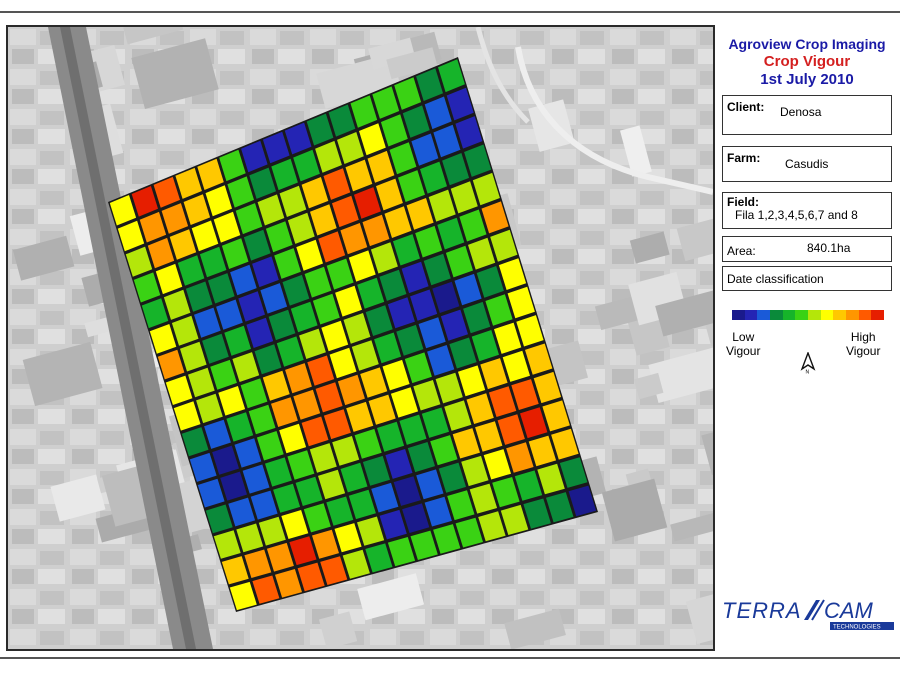  Describe the element at coordinates (743, 344) in the screenshot. I see `legend-low-label: Low Vigour` at that location.